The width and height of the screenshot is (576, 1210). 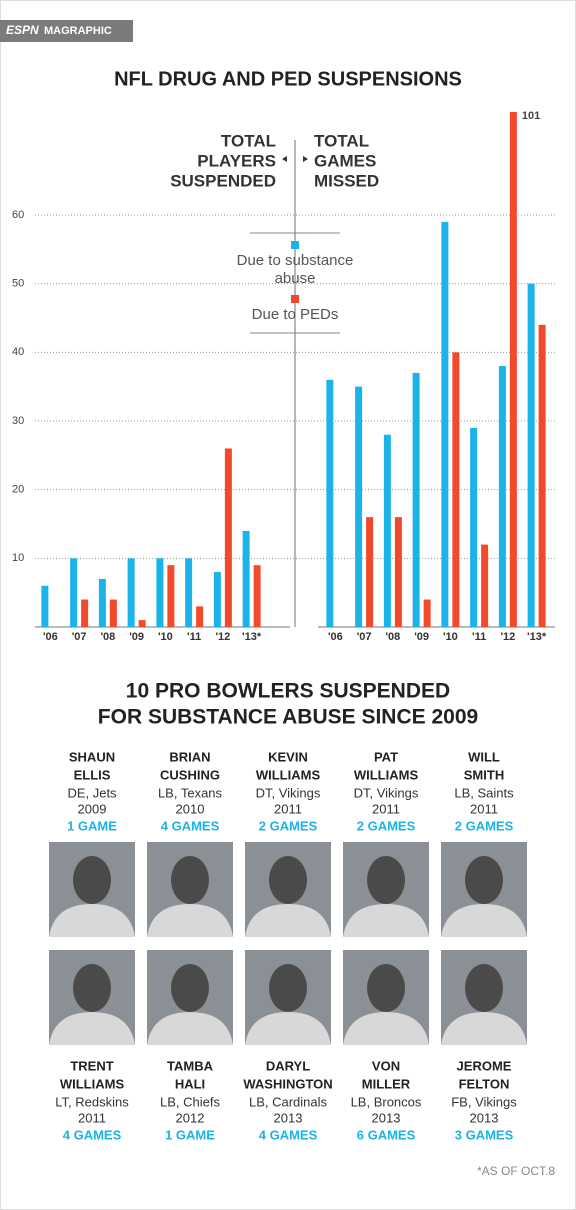 What do you see at coordinates (190, 1117) in the screenshot?
I see `player-year: 2012` at bounding box center [190, 1117].